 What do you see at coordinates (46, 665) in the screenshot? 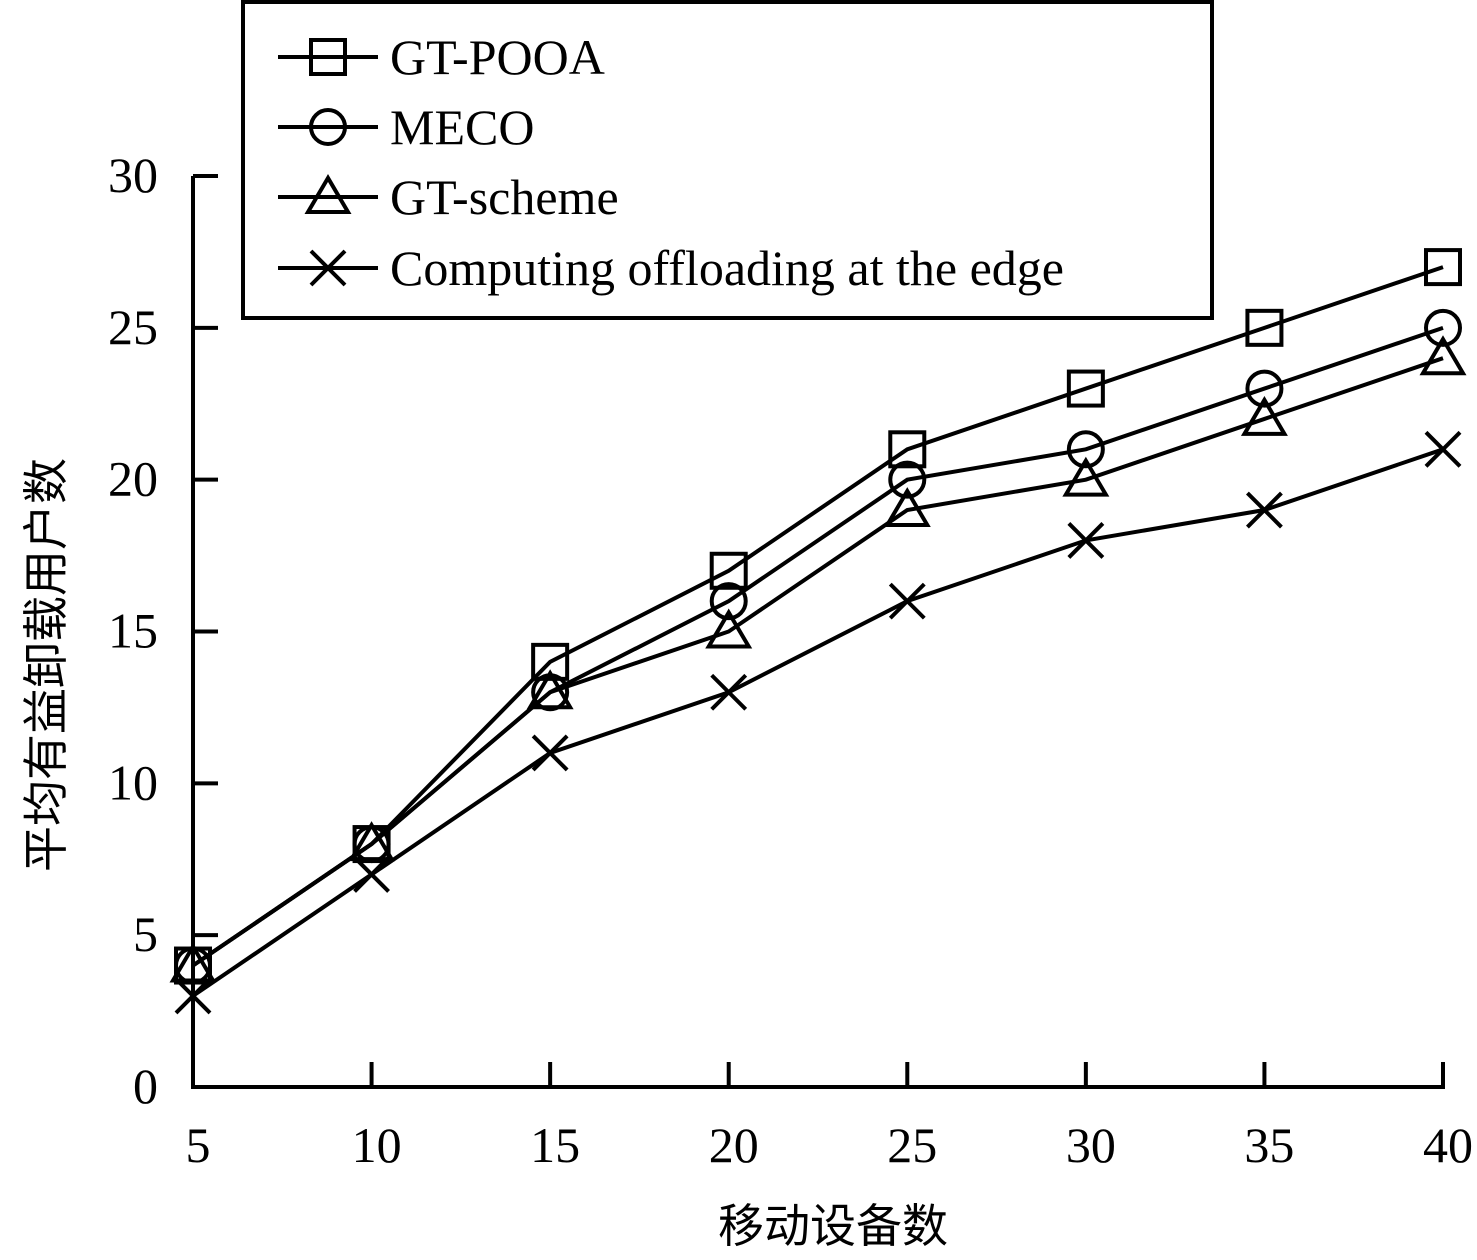
I see `y-axis-title: 平均有益卸载用户数` at bounding box center [46, 665].